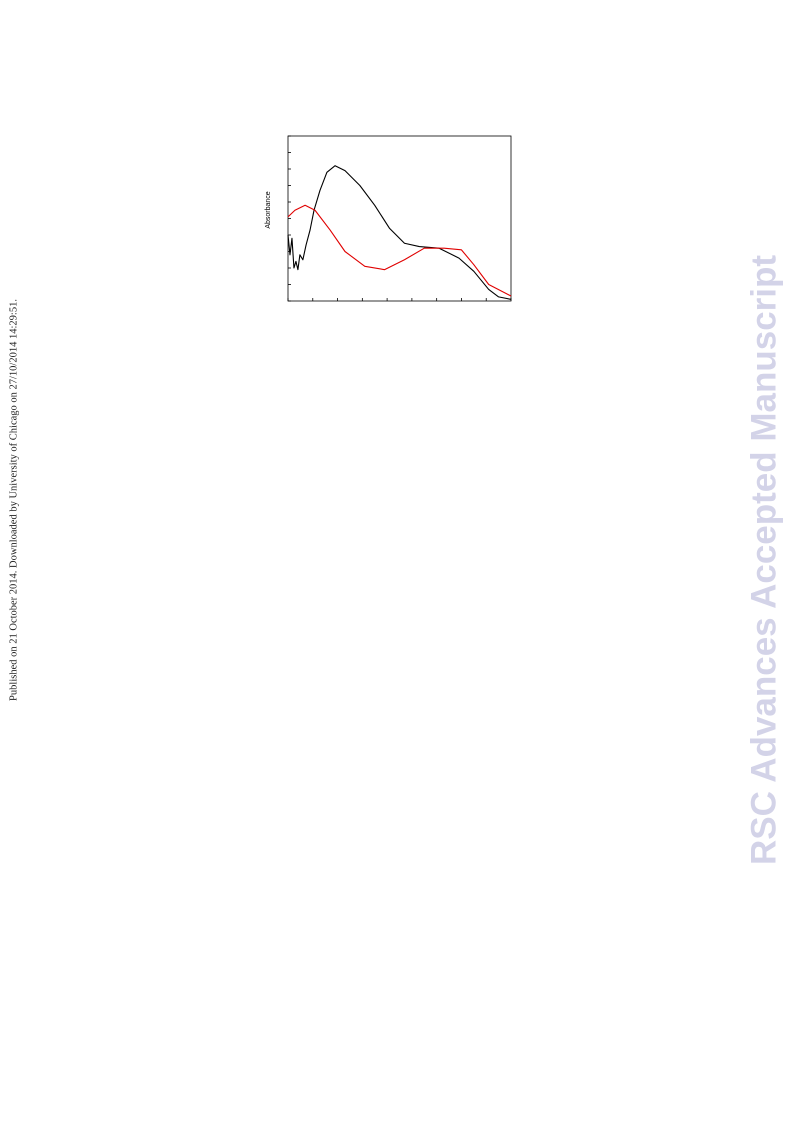 The image size is (793, 1121). What do you see at coordinates (763, 560) in the screenshot?
I see `watermark: RSC Advances Accepted Manuscript` at bounding box center [763, 560].